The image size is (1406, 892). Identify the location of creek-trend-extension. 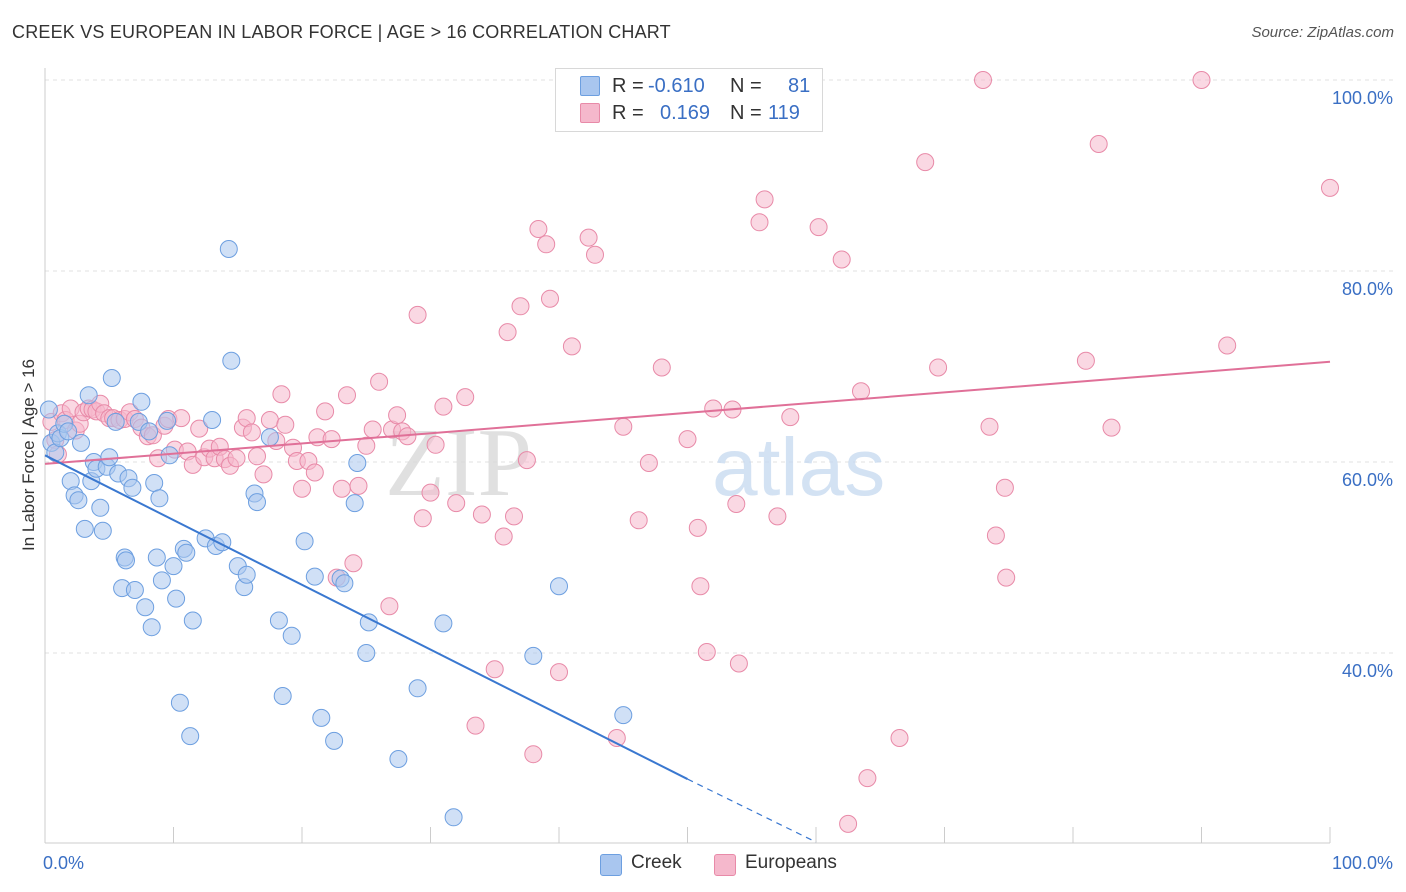
(752, 810).